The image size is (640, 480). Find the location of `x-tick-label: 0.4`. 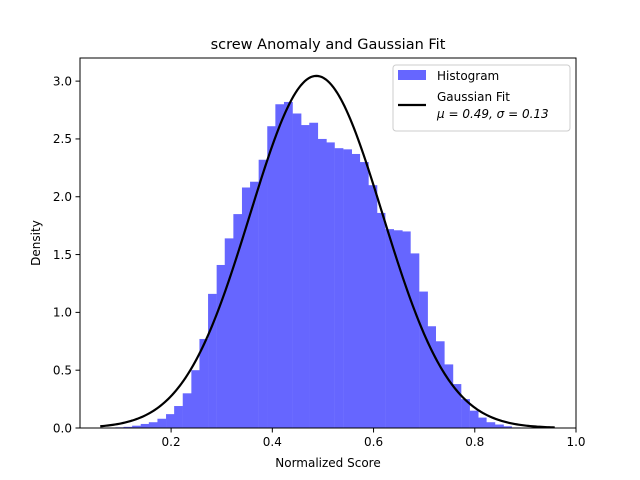

x-tick-label: 0.4 is located at coordinates (272, 442).